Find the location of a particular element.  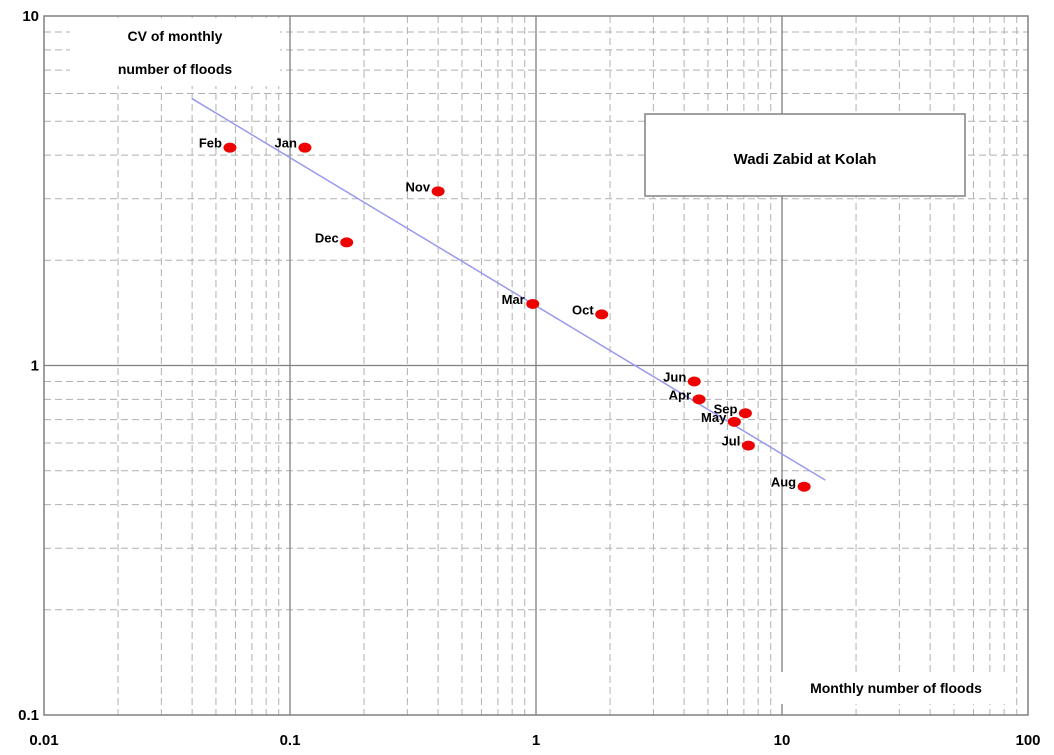

data-label-feb: Feb is located at coordinates (210, 143).